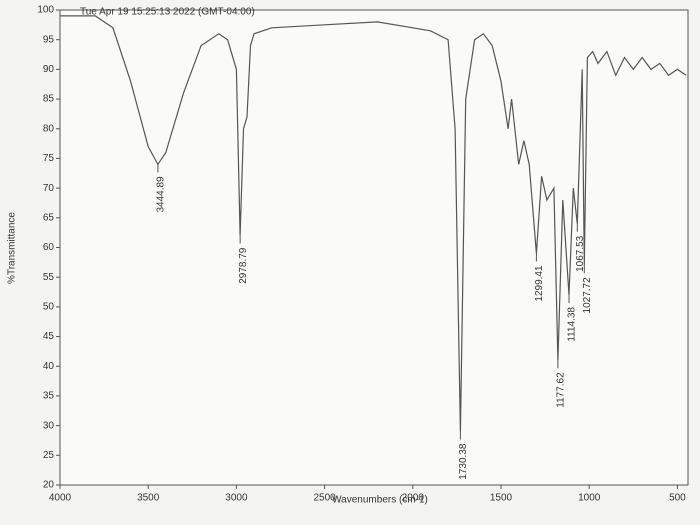 The height and width of the screenshot is (525, 700). Describe the element at coordinates (589, 498) in the screenshot. I see `x-tick-label: 1000` at that location.